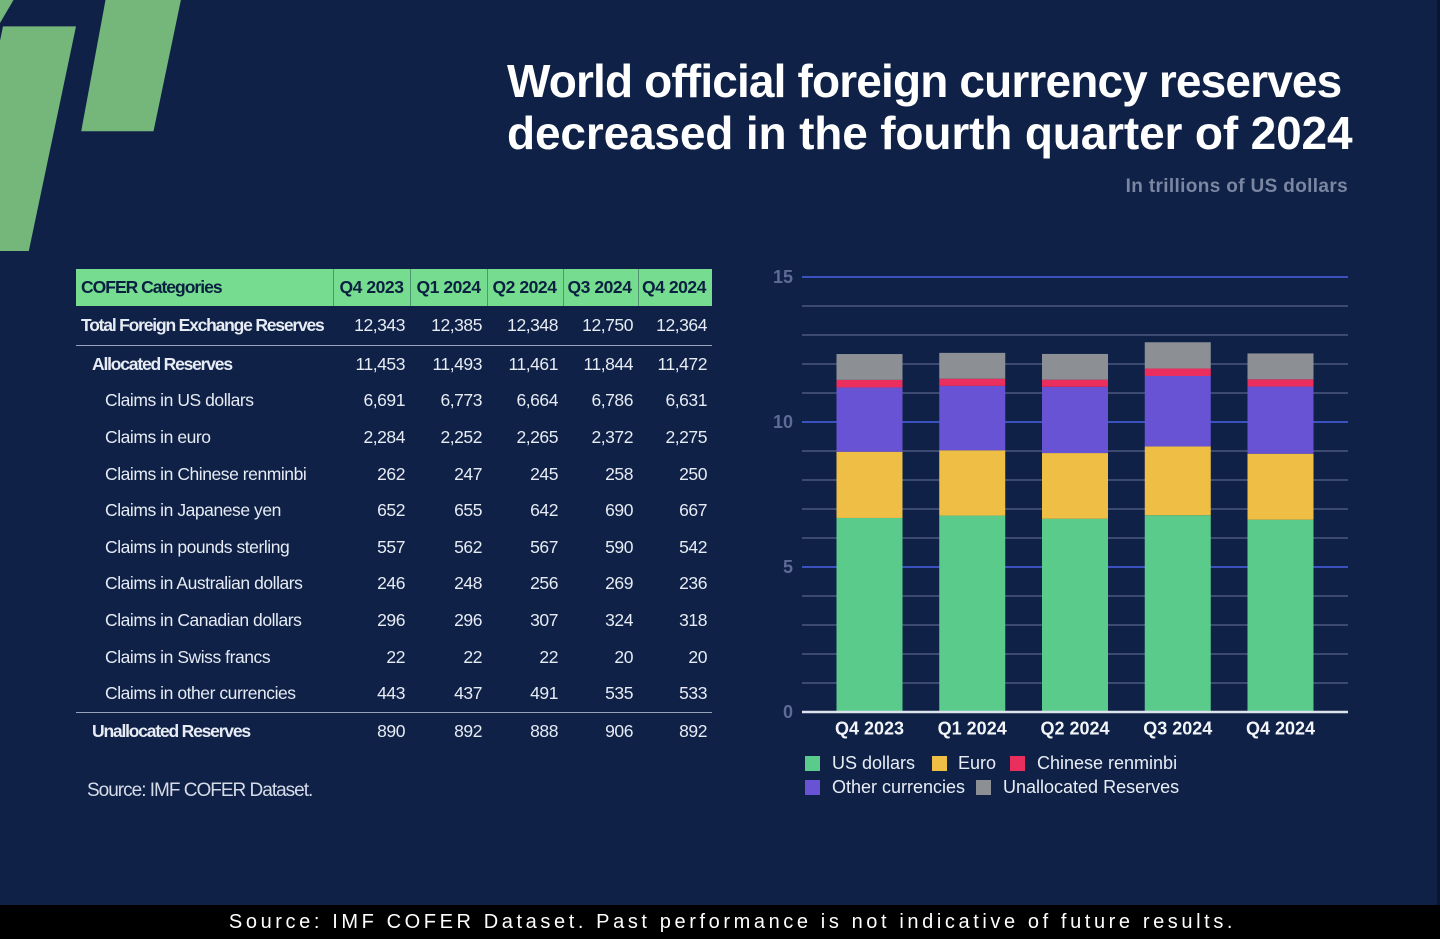  What do you see at coordinates (898, 787) in the screenshot?
I see `svg-text: Other currencies` at bounding box center [898, 787].